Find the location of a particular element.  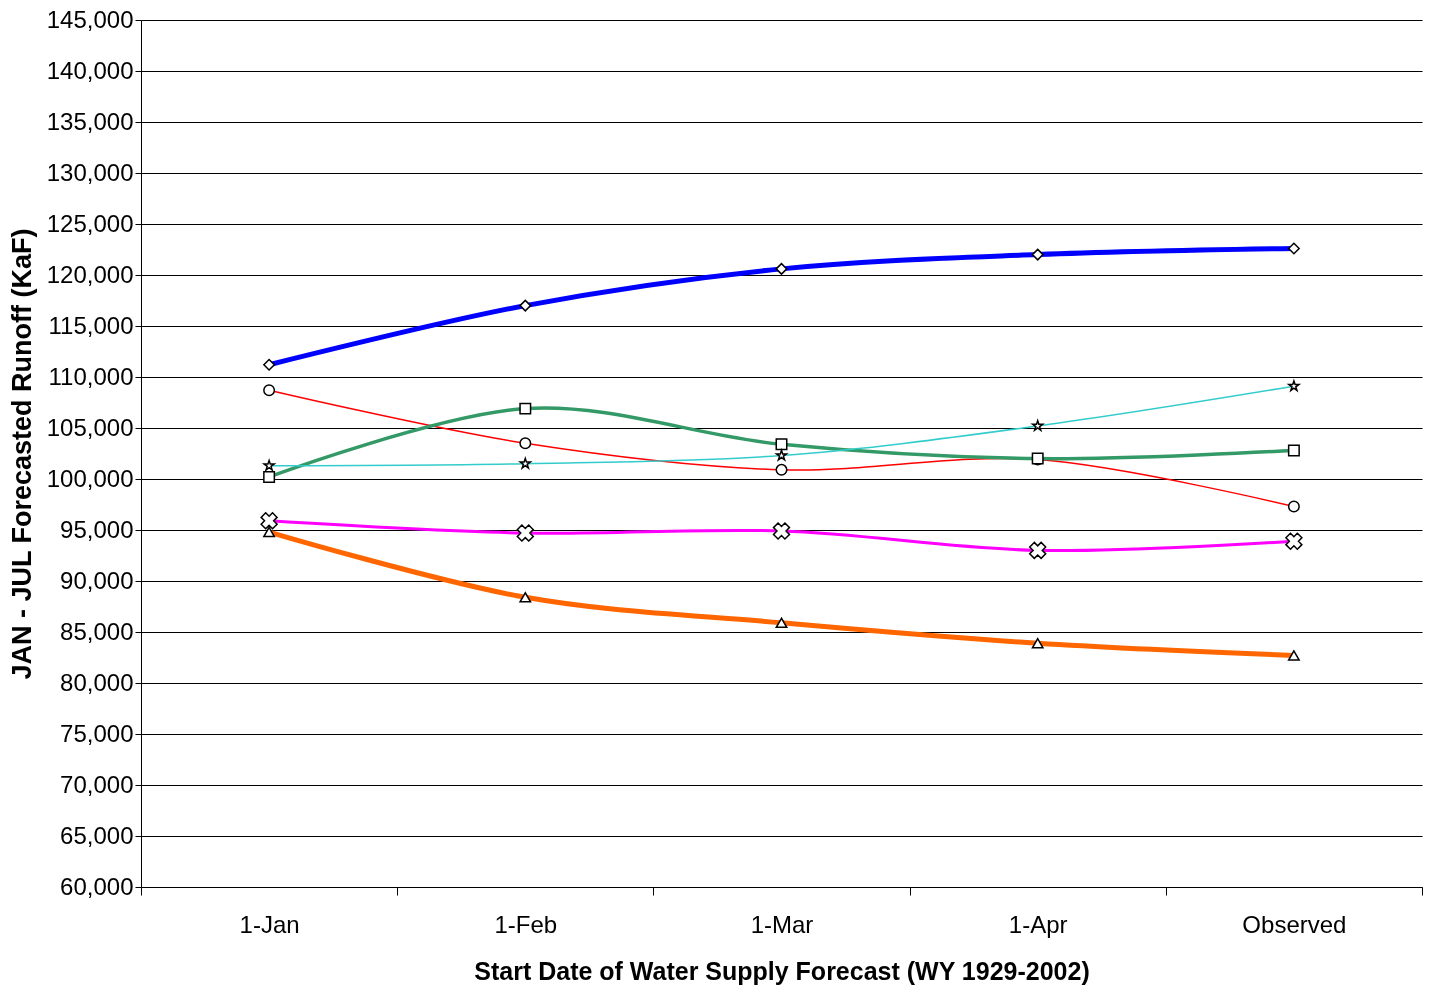

y-tick-label: 60,000 is located at coordinates (97, 886).